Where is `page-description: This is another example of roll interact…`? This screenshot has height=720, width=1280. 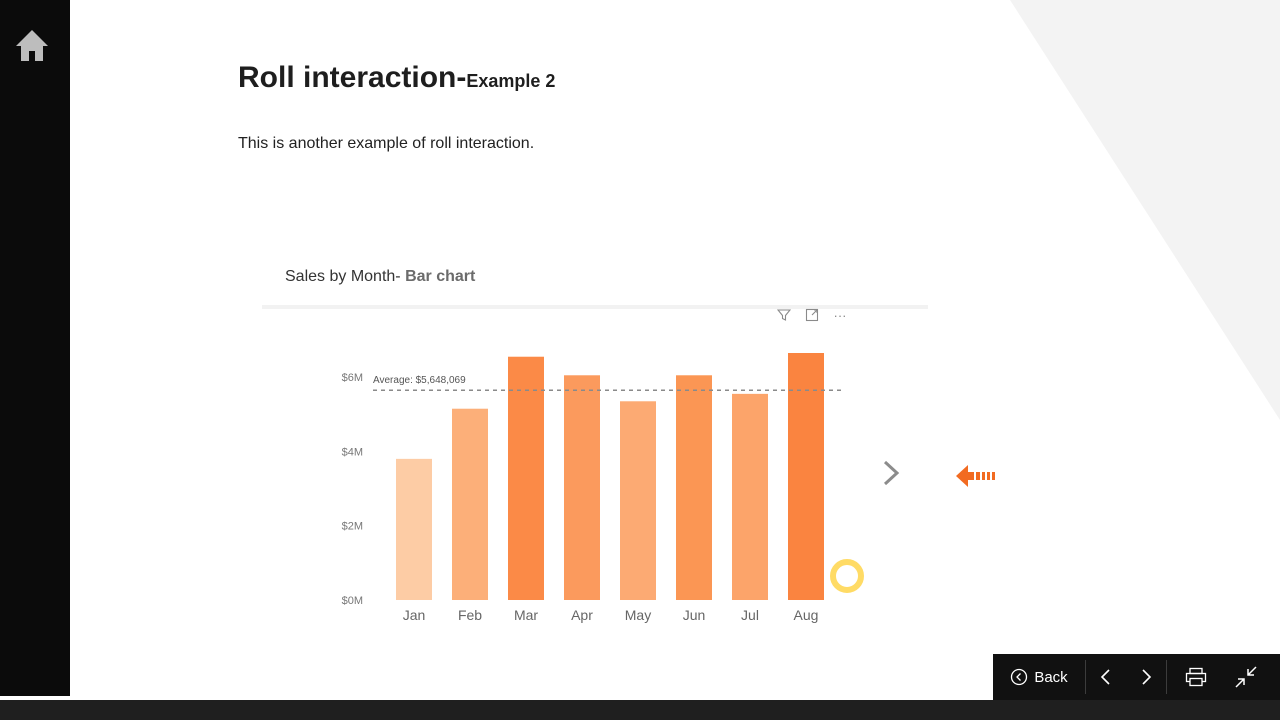 page-description: This is another example of roll interact… is located at coordinates (386, 143).